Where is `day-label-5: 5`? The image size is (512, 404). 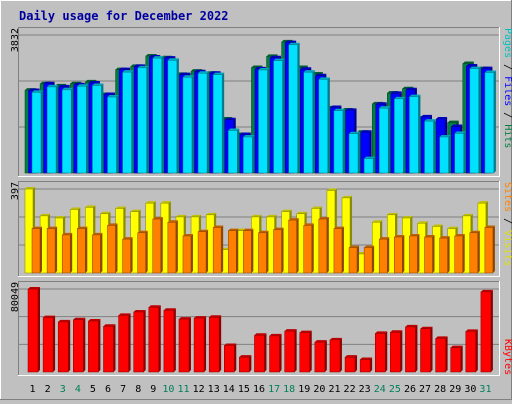
day-label-5: 5 is located at coordinates (93, 389).